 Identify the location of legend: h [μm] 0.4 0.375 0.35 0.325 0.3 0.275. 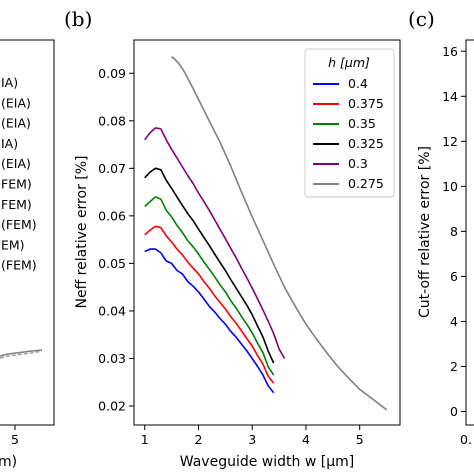
(349, 123).